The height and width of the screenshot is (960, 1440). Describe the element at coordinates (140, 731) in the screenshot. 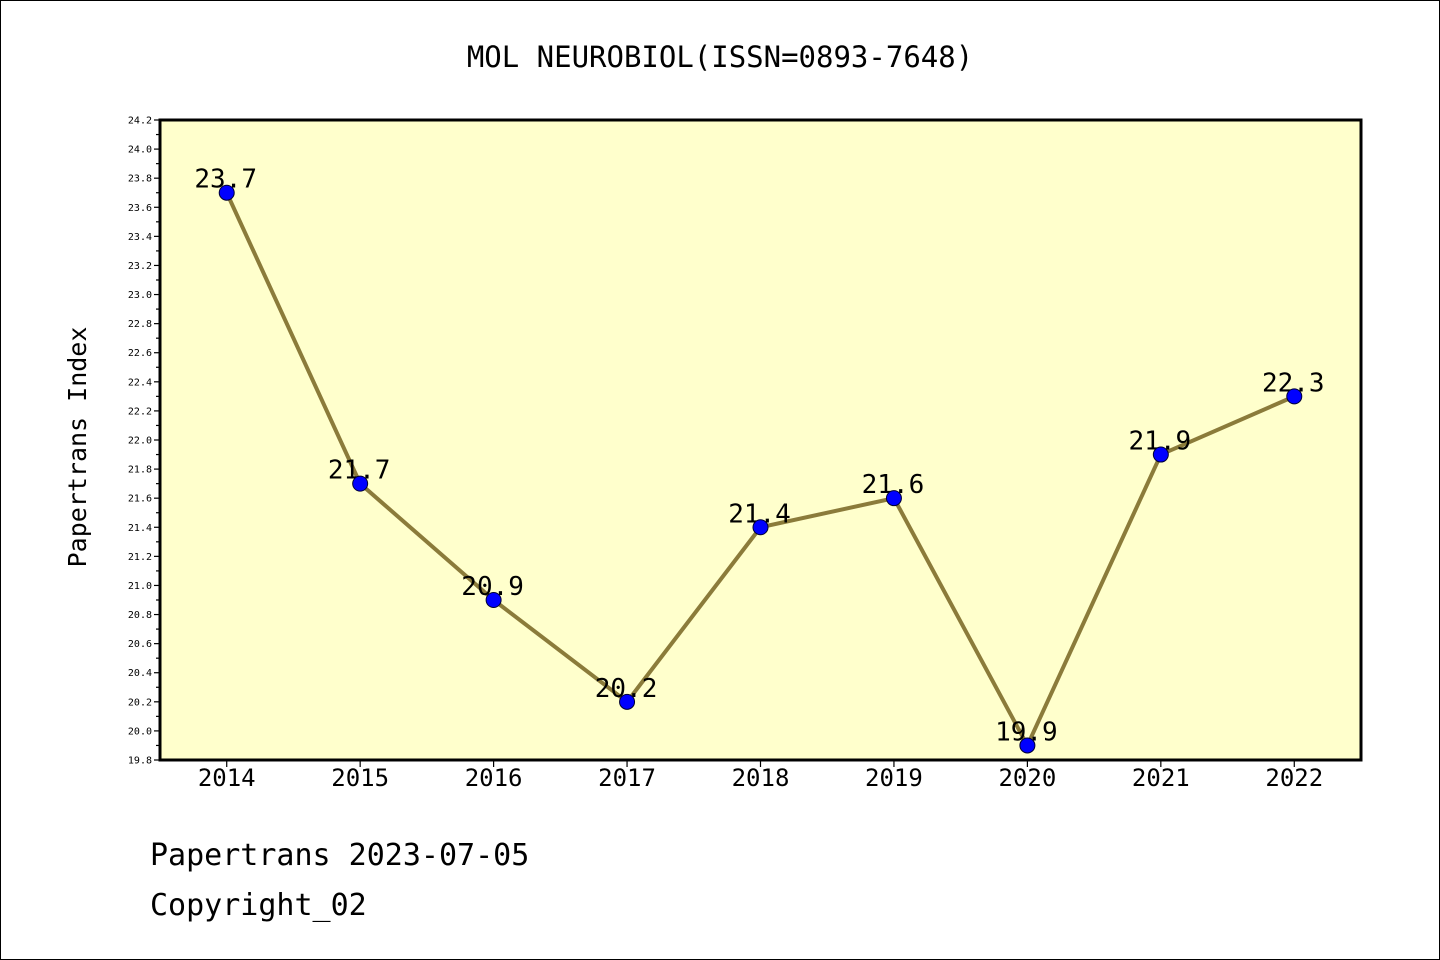

I see `y-tick-label: 20.0` at that location.